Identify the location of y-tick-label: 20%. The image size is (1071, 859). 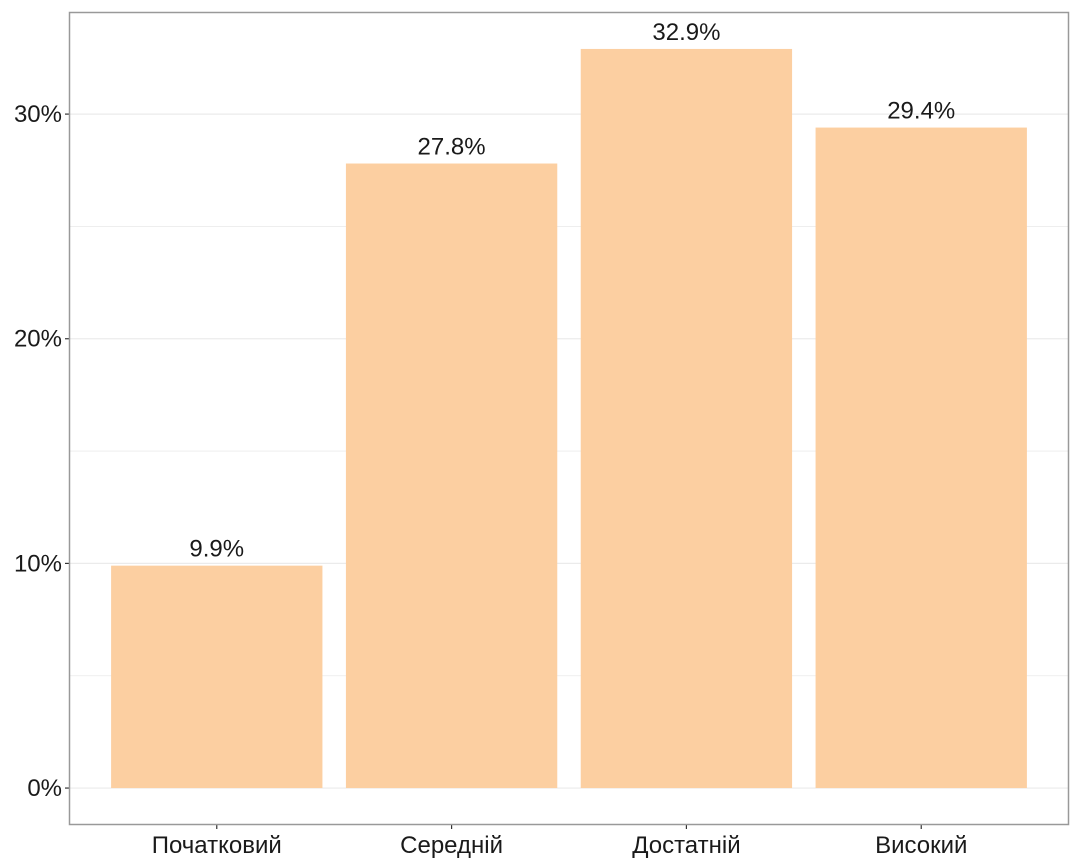
(38, 339).